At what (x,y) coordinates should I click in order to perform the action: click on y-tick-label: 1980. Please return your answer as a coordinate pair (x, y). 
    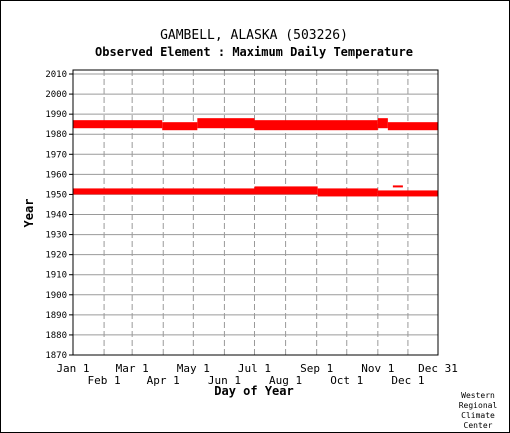
    Looking at the image, I should click on (56, 135).